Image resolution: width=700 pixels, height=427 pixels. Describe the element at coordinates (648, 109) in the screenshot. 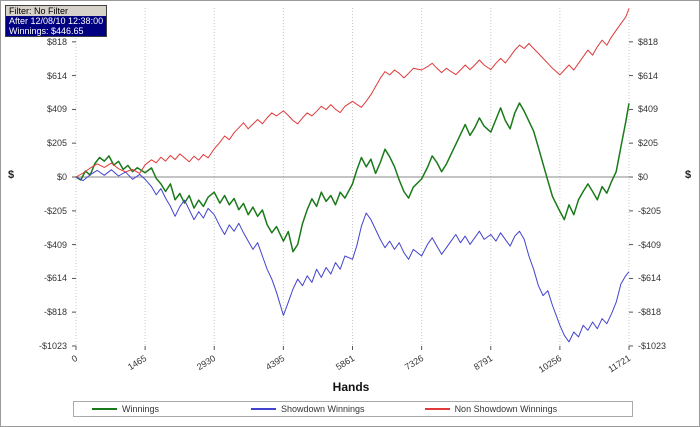

I see `y-tick-label-right: $409` at that location.